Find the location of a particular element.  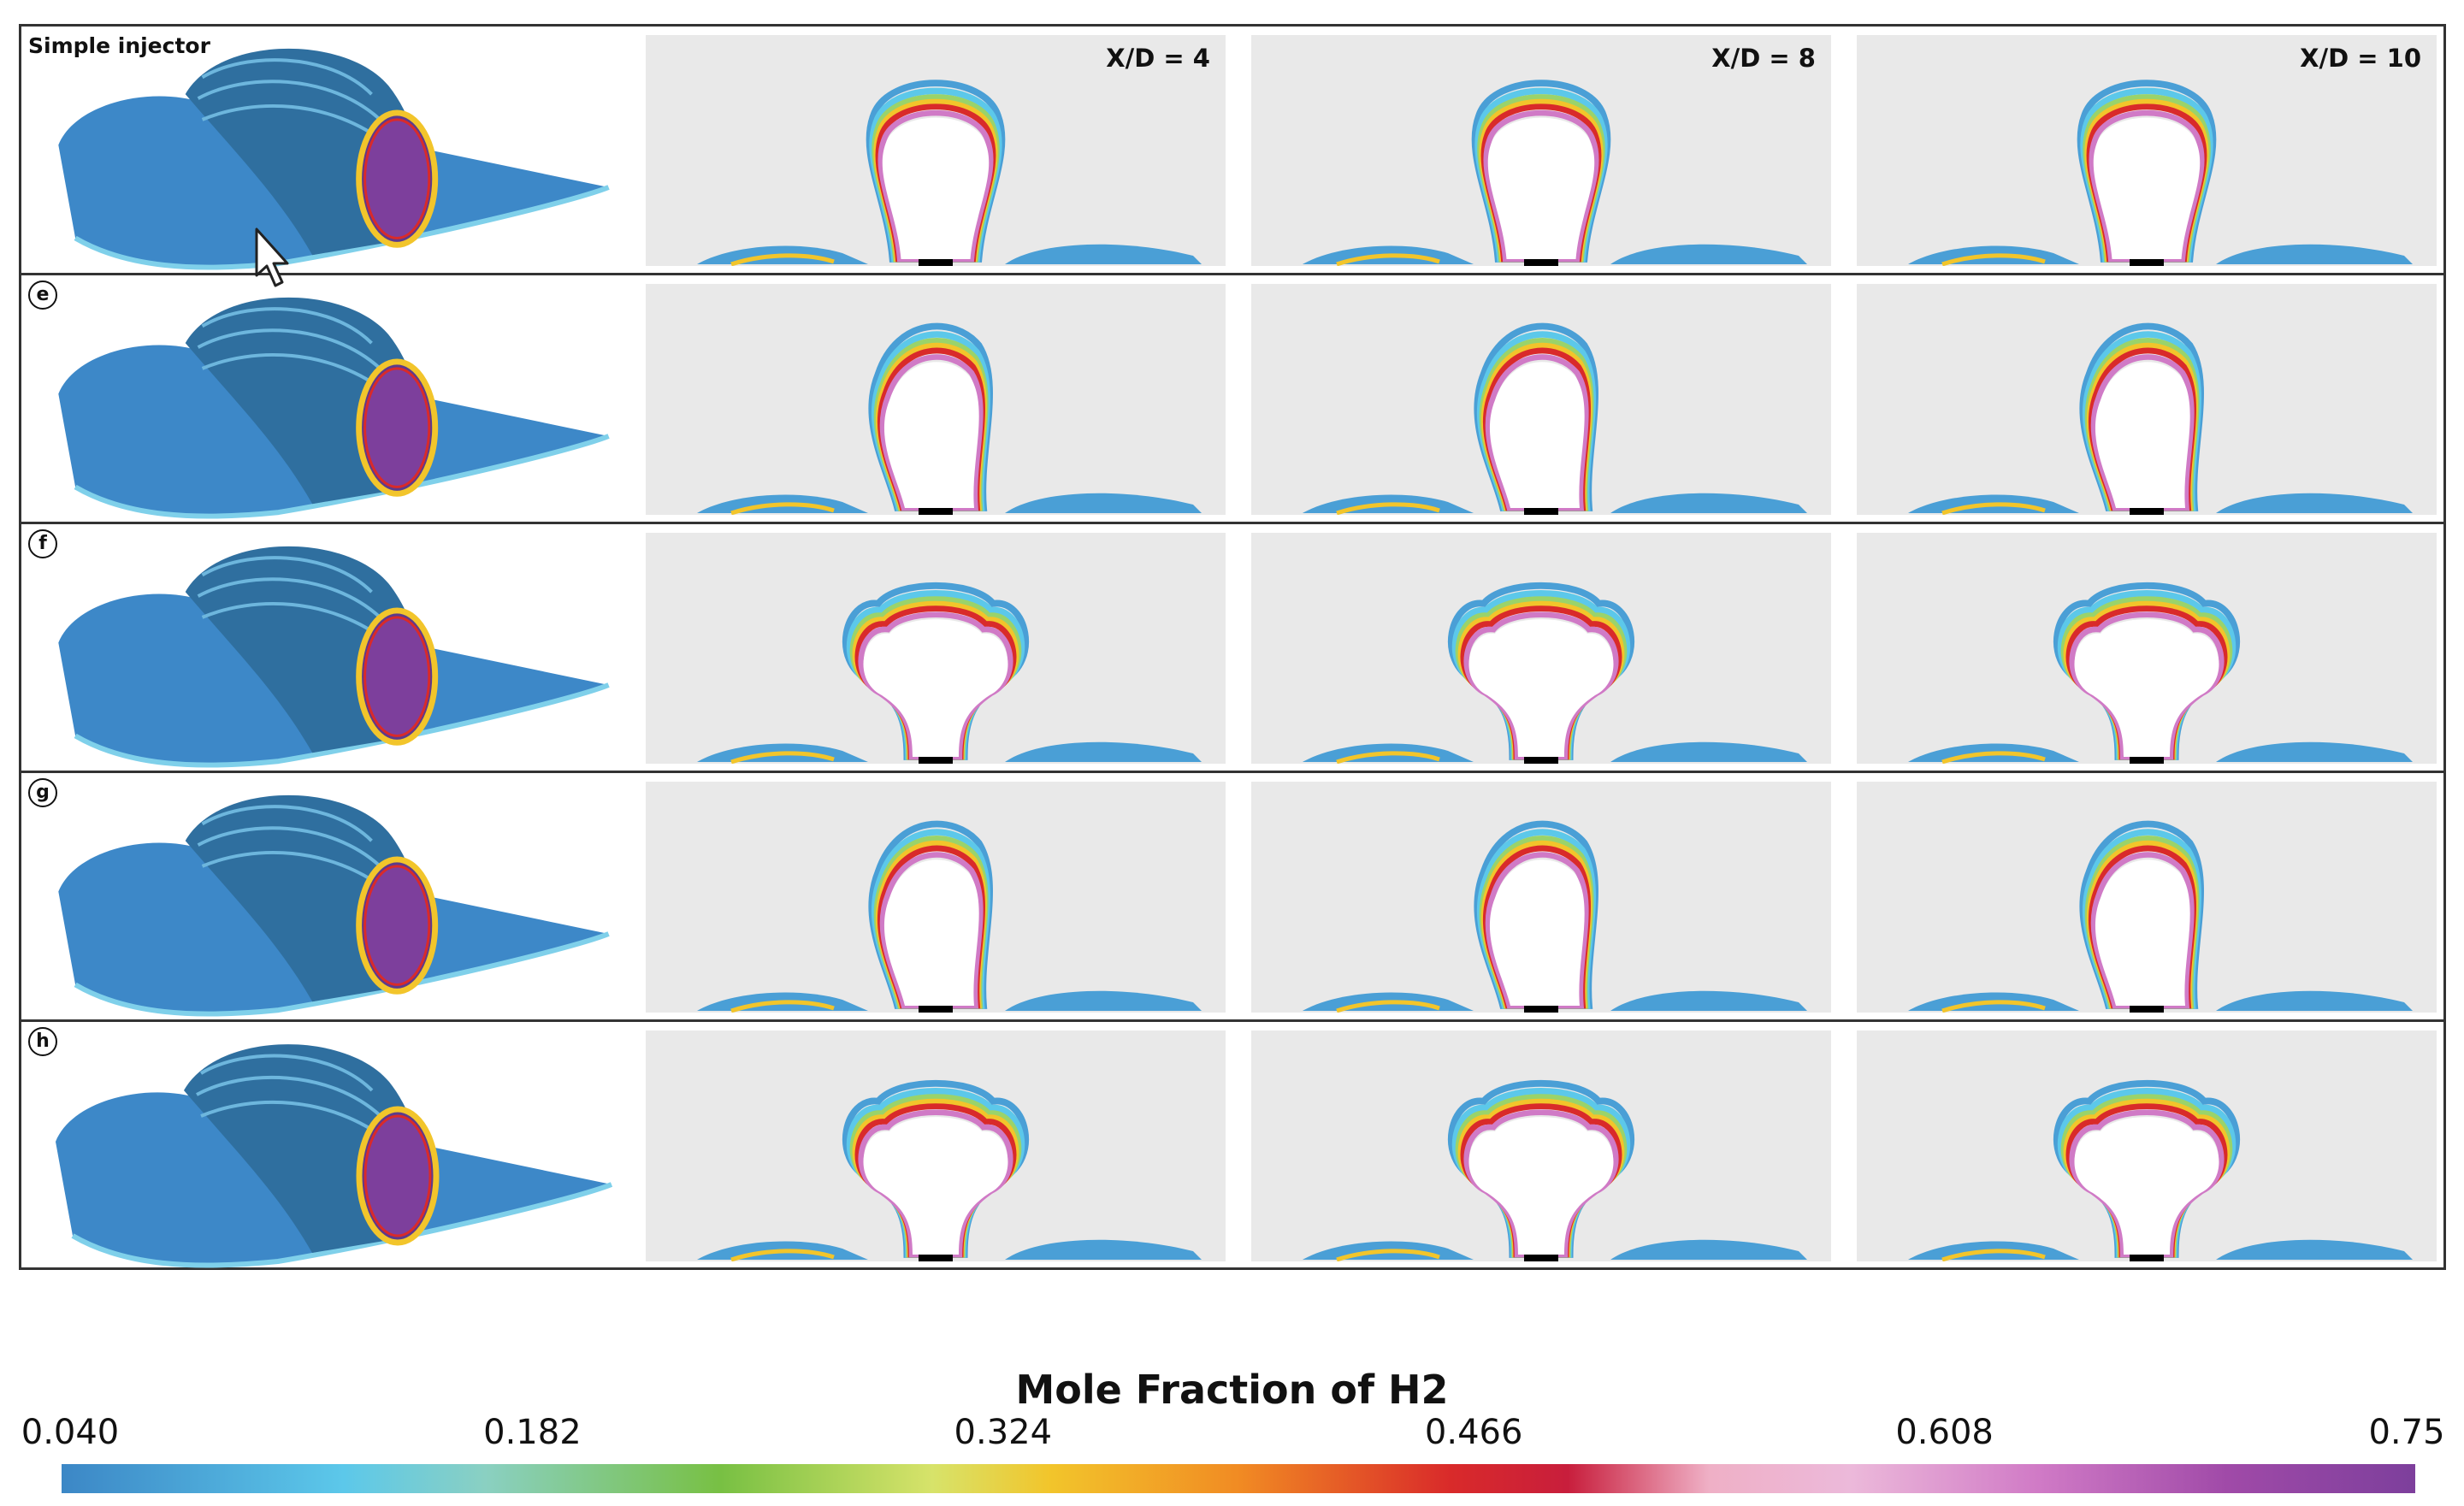

colorbar-tick-label: 0.75 is located at coordinates (2406, 1432).